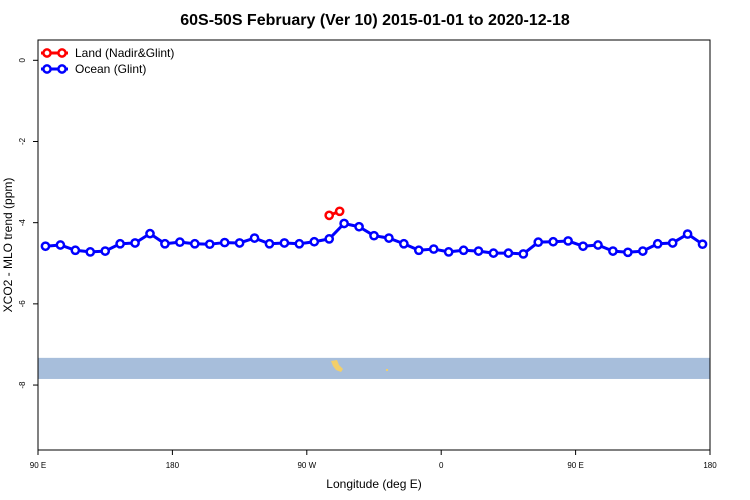 The height and width of the screenshot is (500, 750). Describe the element at coordinates (8, 245) in the screenshot. I see `y-axis-label: XCO2 - MLO trend (ppm)` at that location.